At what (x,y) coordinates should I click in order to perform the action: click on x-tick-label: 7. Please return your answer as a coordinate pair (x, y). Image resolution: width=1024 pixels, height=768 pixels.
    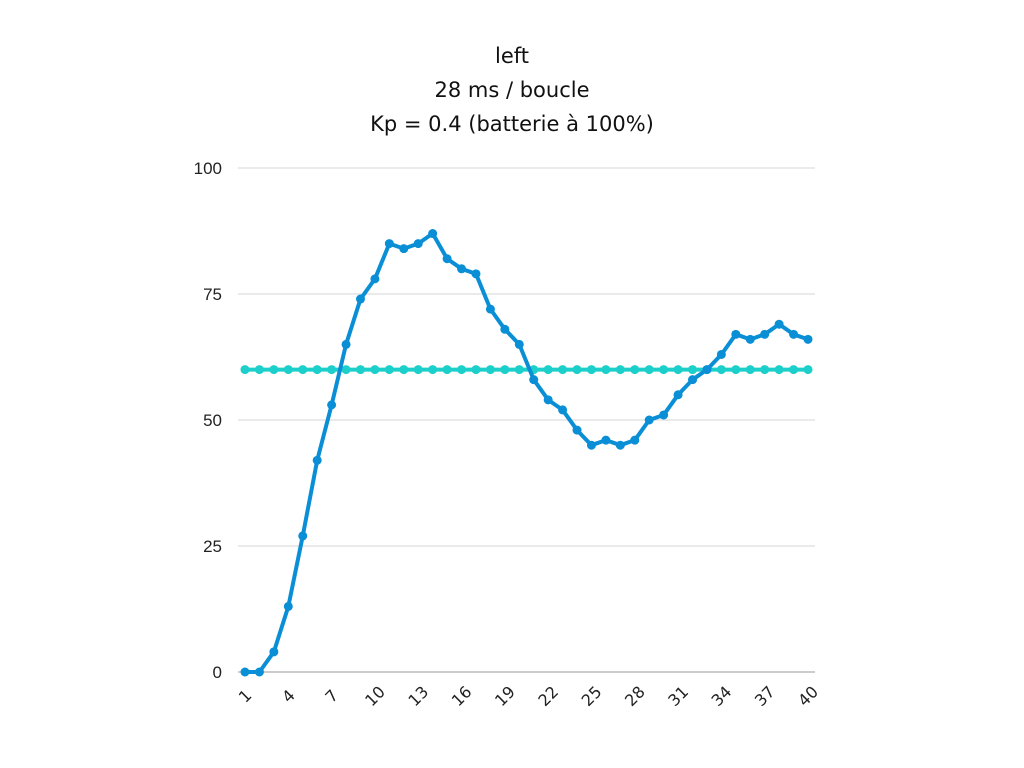
    Looking at the image, I should click on (331, 696).